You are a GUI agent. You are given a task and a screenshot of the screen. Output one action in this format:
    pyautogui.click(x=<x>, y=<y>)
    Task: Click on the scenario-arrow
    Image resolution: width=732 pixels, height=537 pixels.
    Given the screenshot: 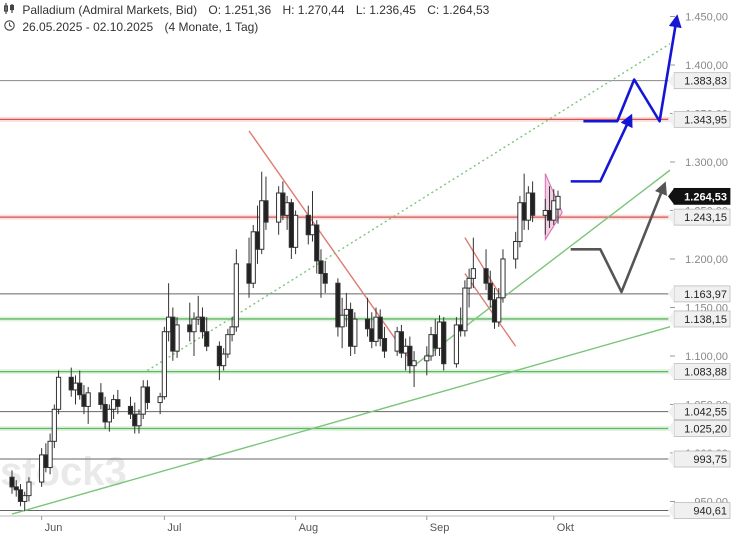 What is the action you would take?
    pyautogui.click(x=632, y=68)
    